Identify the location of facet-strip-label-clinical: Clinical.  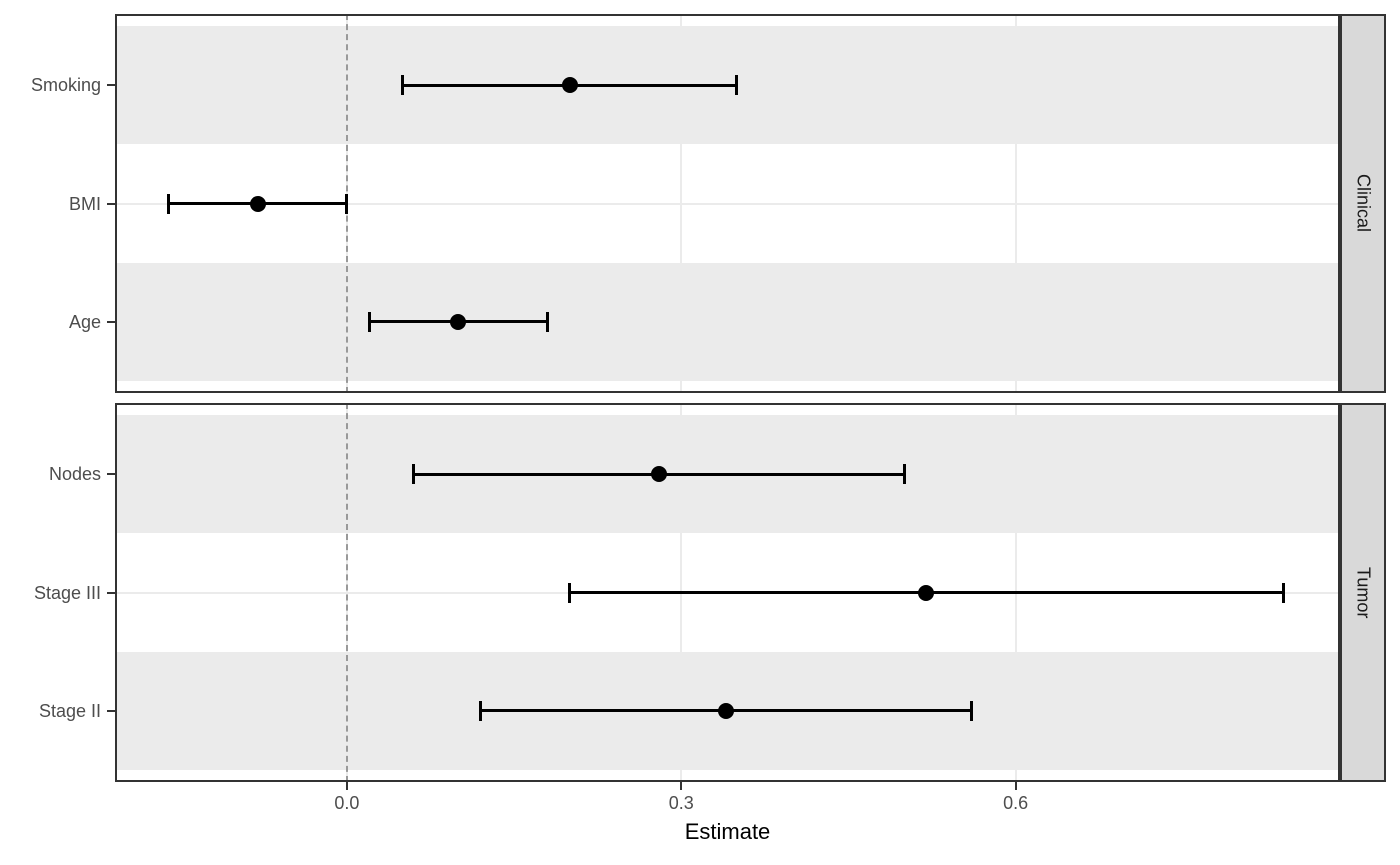
(1363, 203).